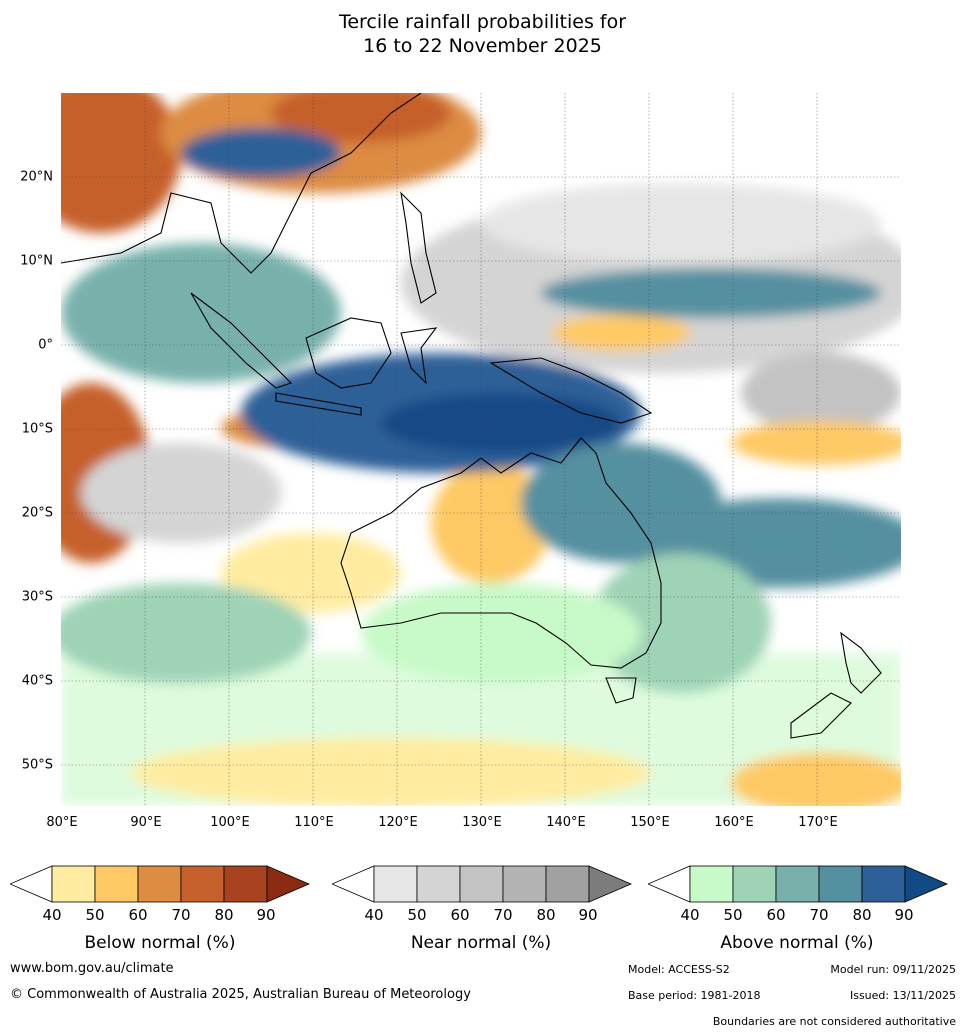 This screenshot has height=1035, width=965. I want to click on sulawesi-coast, so click(419, 356).